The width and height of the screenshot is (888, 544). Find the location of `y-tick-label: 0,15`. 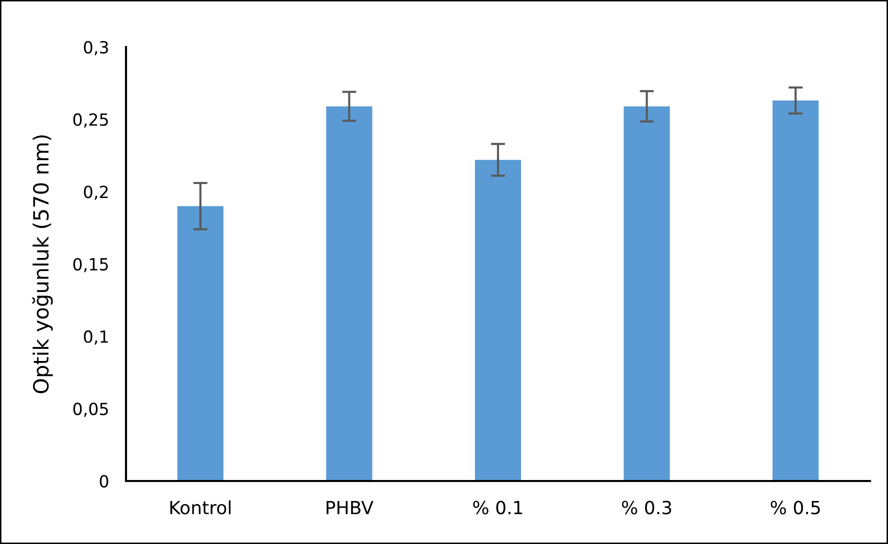

y-tick-label: 0,15 is located at coordinates (90, 265).